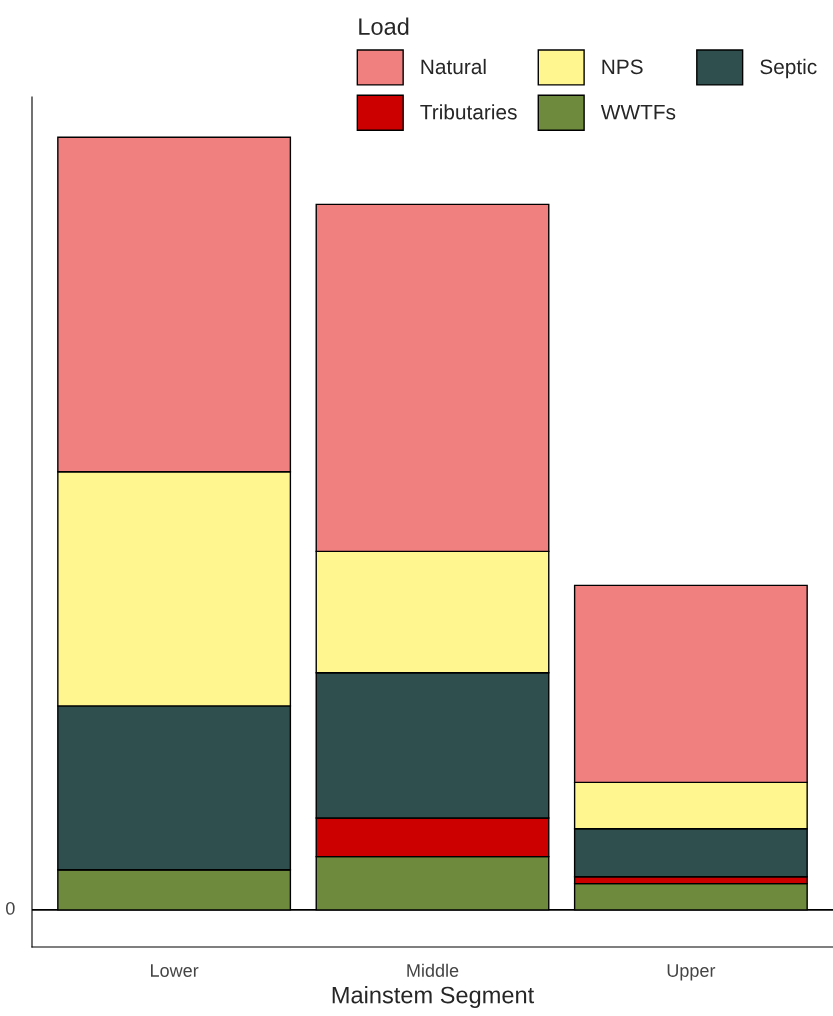 This screenshot has height=1016, width=833. Describe the element at coordinates (468, 112) in the screenshot. I see `legend-label: Tributaries` at that location.